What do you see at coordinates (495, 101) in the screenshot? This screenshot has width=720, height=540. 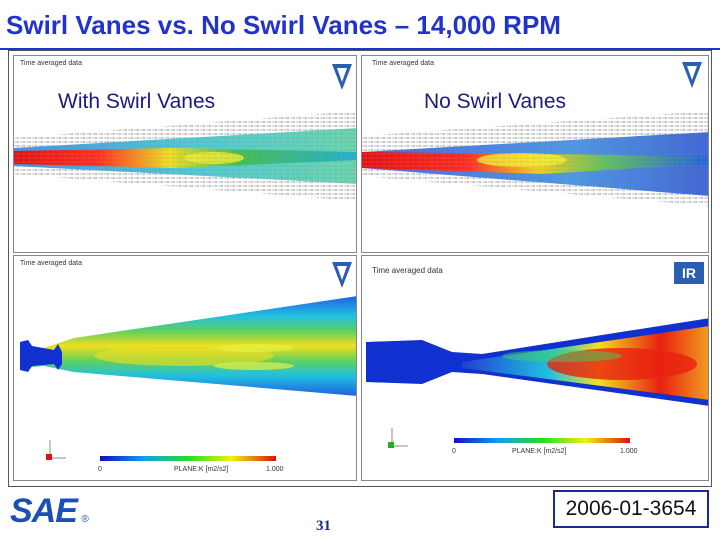 I see `label-no-swirl-vanes: No Swirl Vanes` at bounding box center [495, 101].